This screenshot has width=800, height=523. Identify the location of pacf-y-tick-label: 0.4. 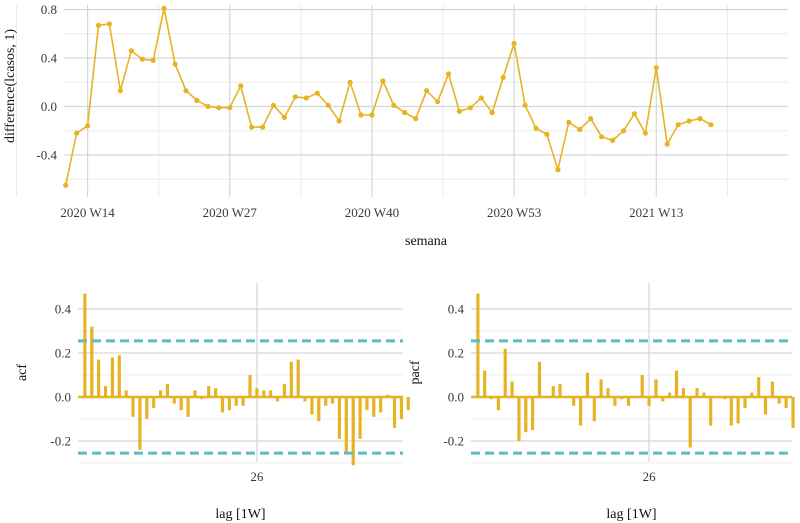
(456, 309).